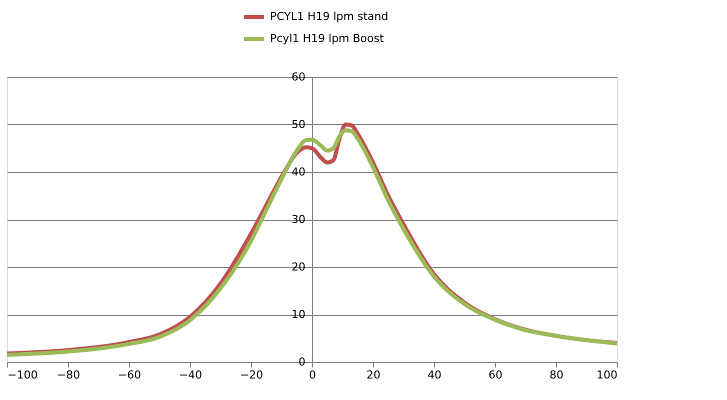  I want to click on x-tick-label: −40, so click(190, 375).